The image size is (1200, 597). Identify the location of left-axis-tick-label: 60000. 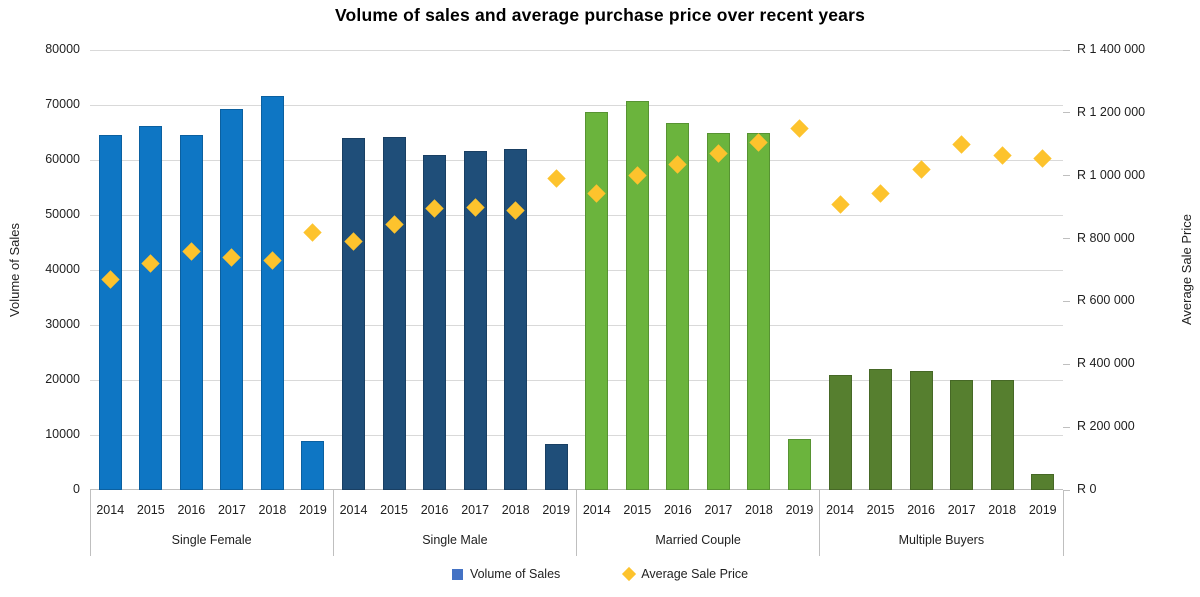
(62, 159).